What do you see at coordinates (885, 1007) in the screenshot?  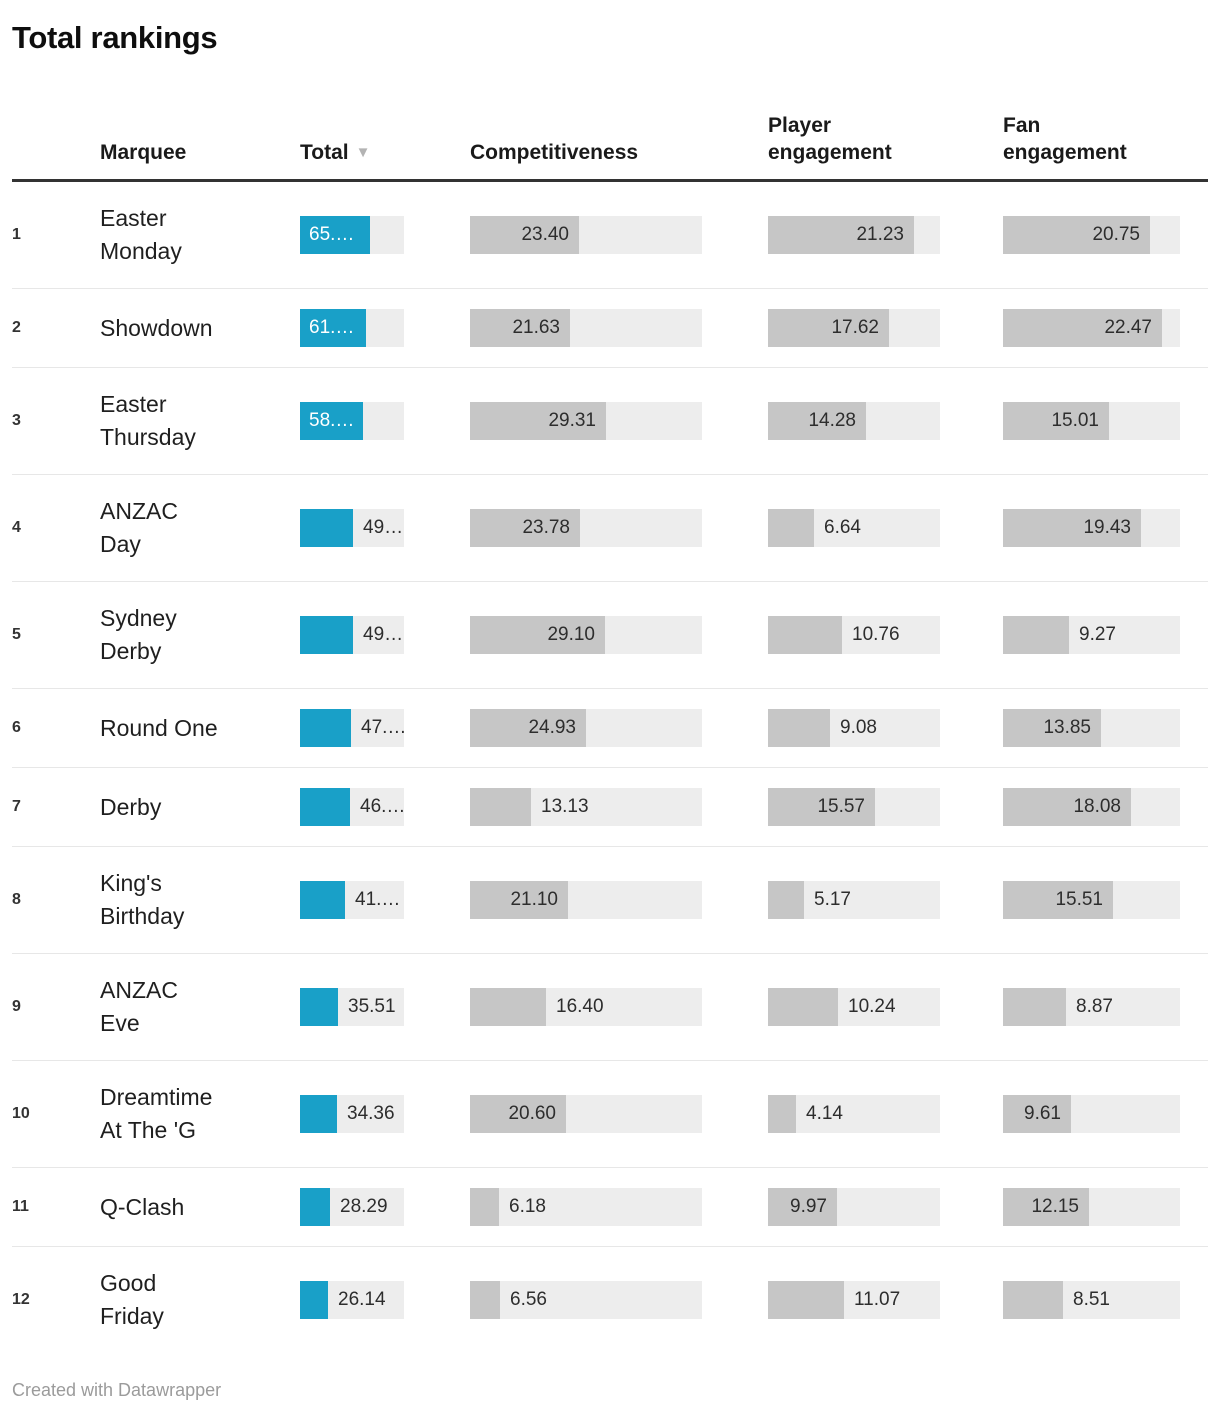 I see `player-engagement-cell: 10.24` at bounding box center [885, 1007].